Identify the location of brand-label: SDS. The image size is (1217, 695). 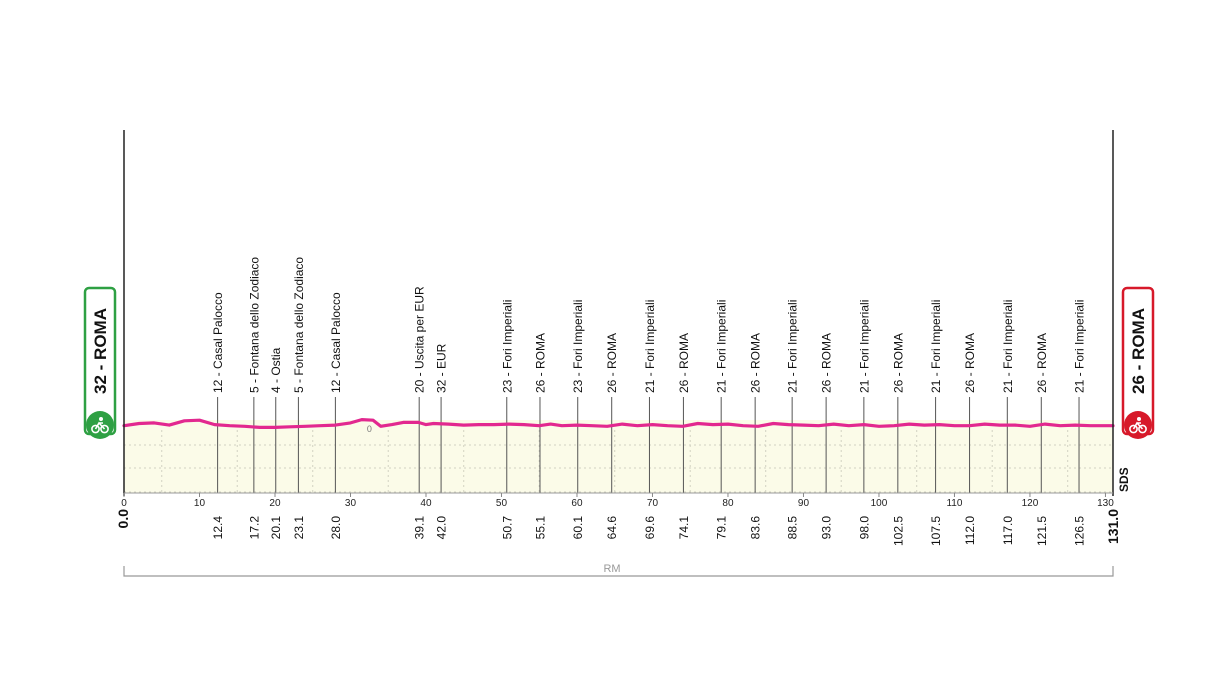
(1124, 479).